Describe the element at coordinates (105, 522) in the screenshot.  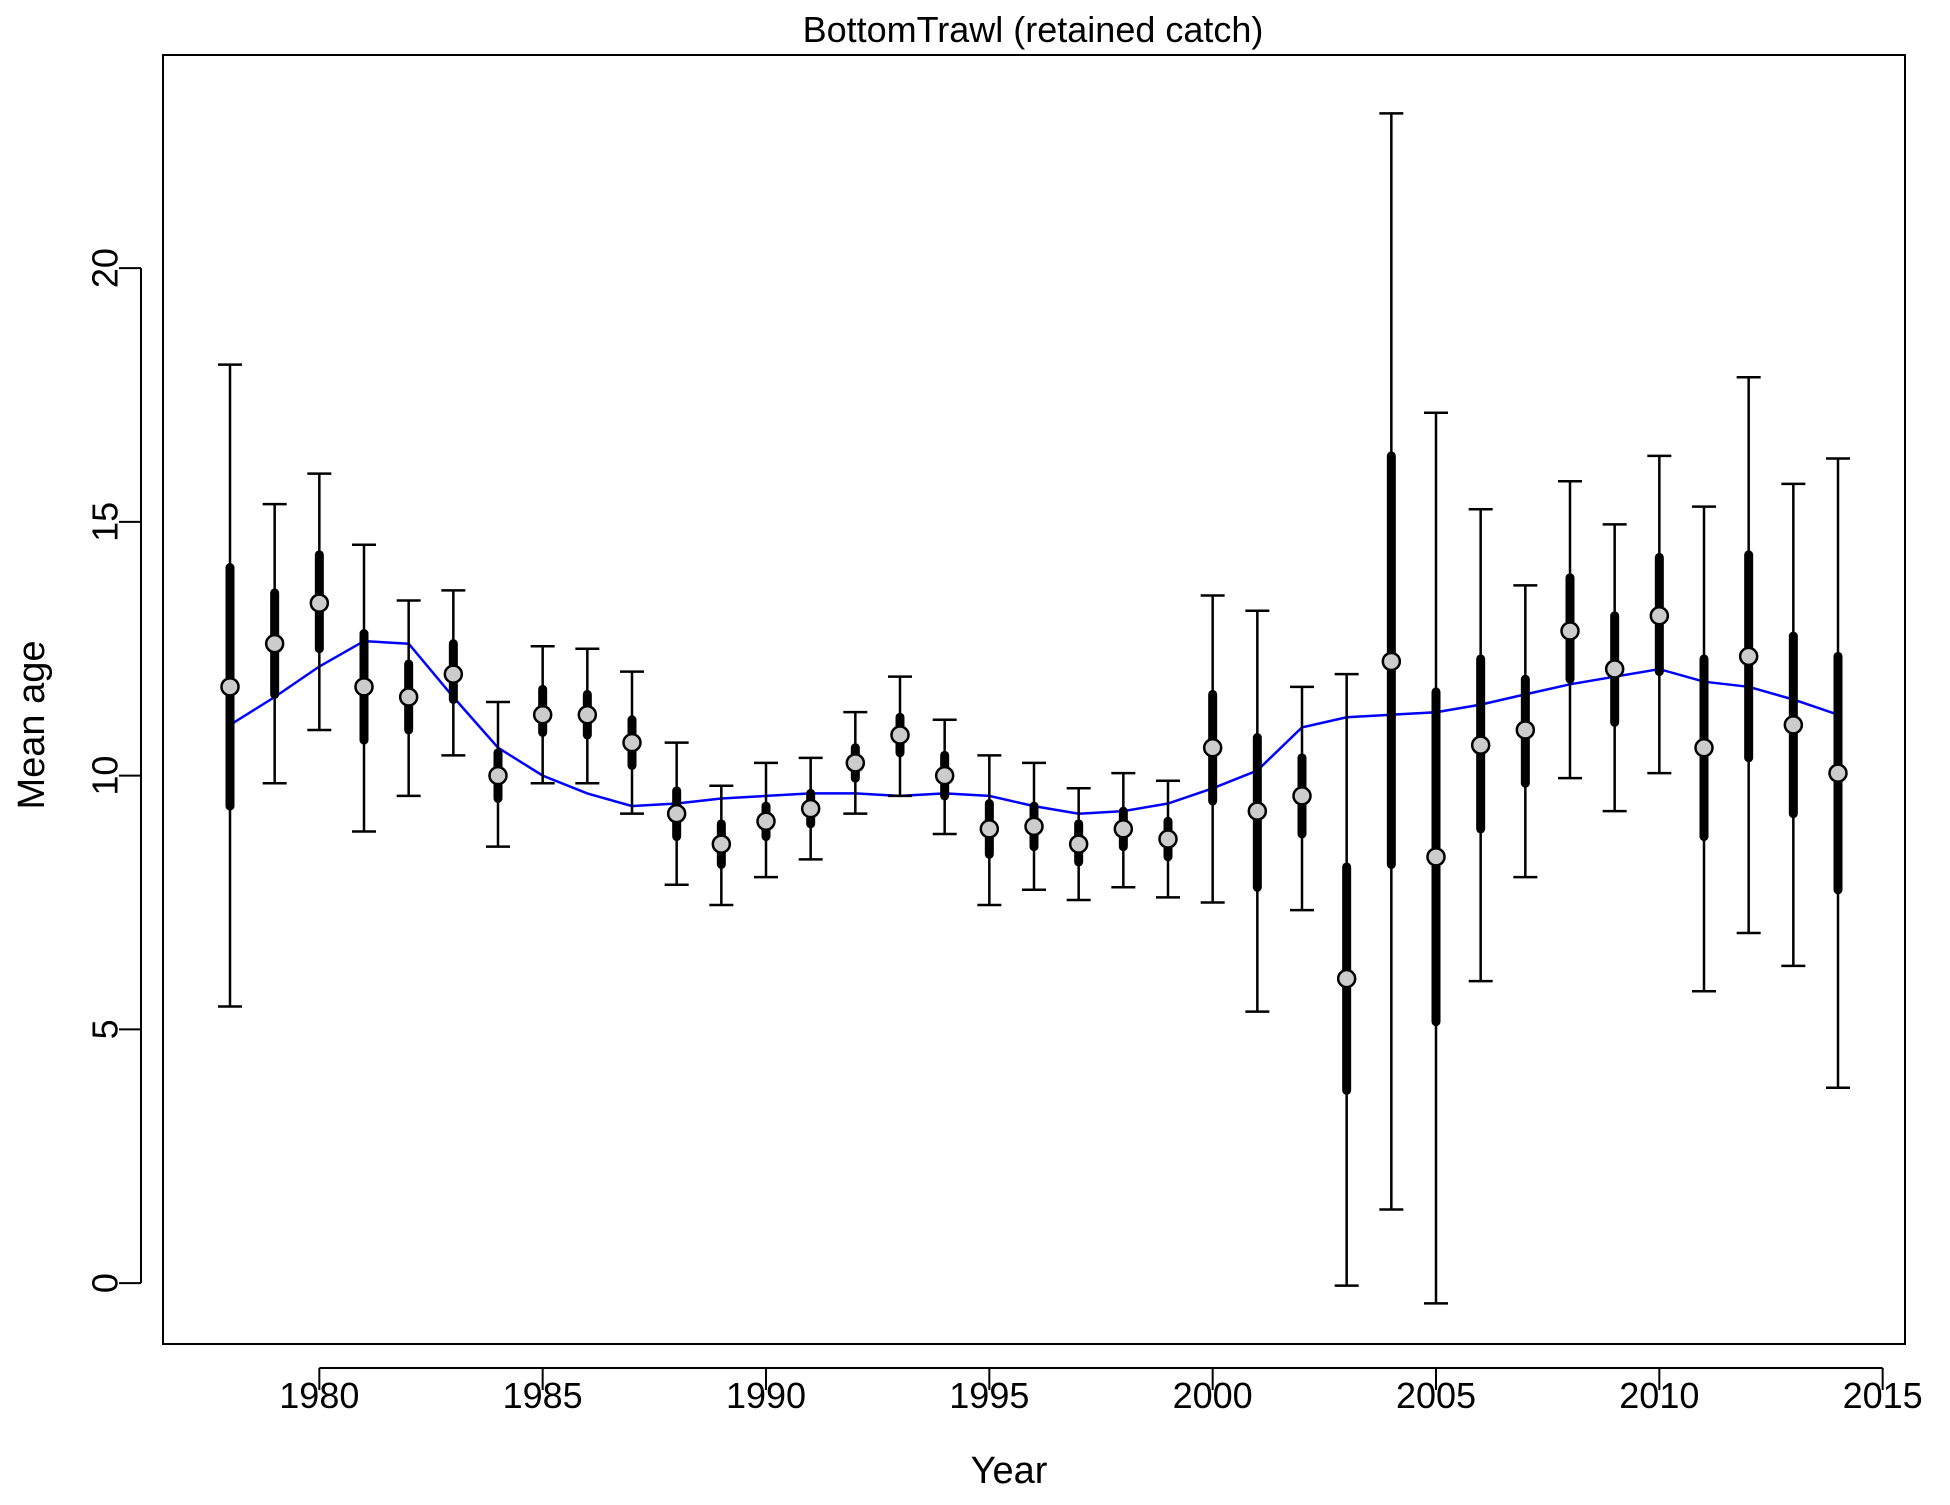
I see `y-tick-label: 15` at that location.